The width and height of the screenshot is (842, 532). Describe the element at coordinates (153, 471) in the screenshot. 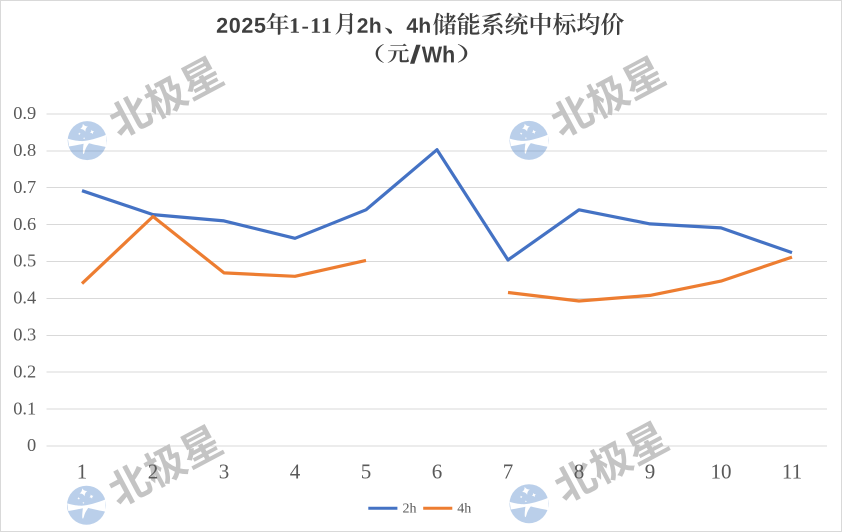

I see `svg-text: 2` at that location.